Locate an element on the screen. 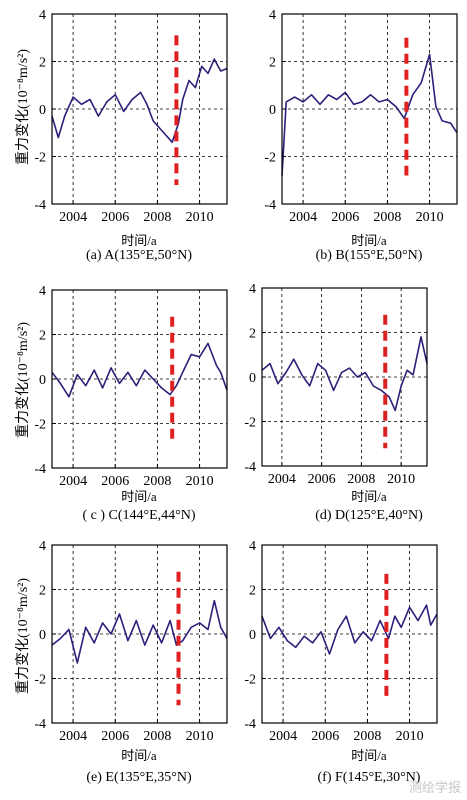 This screenshot has height=800, width=467. subplot-caption-f: (f) F(145°E,30°N) is located at coordinates (369, 777).